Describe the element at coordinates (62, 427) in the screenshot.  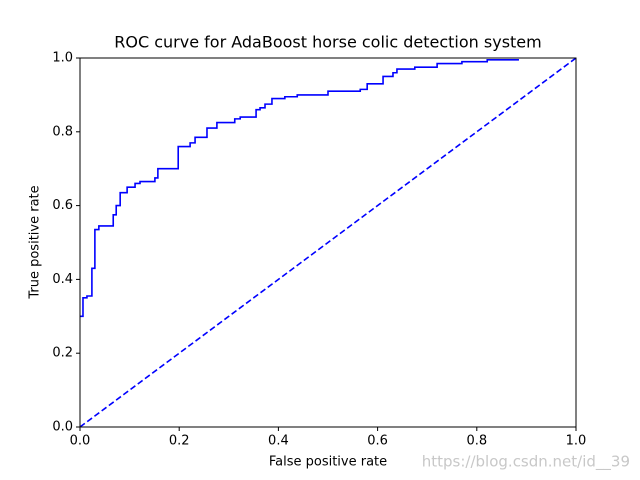
I see `y-tick-label: 0.0` at that location.